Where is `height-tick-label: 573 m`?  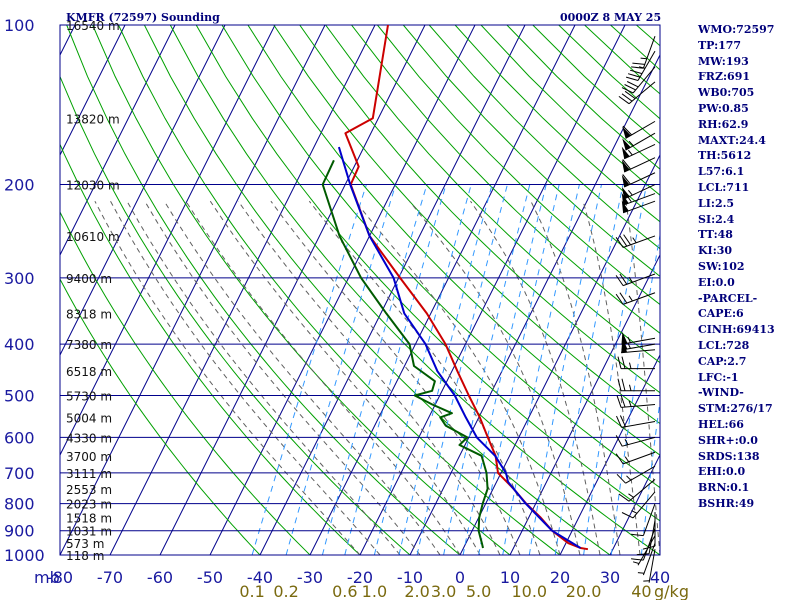 height-tick-label: 573 m is located at coordinates (85, 544).